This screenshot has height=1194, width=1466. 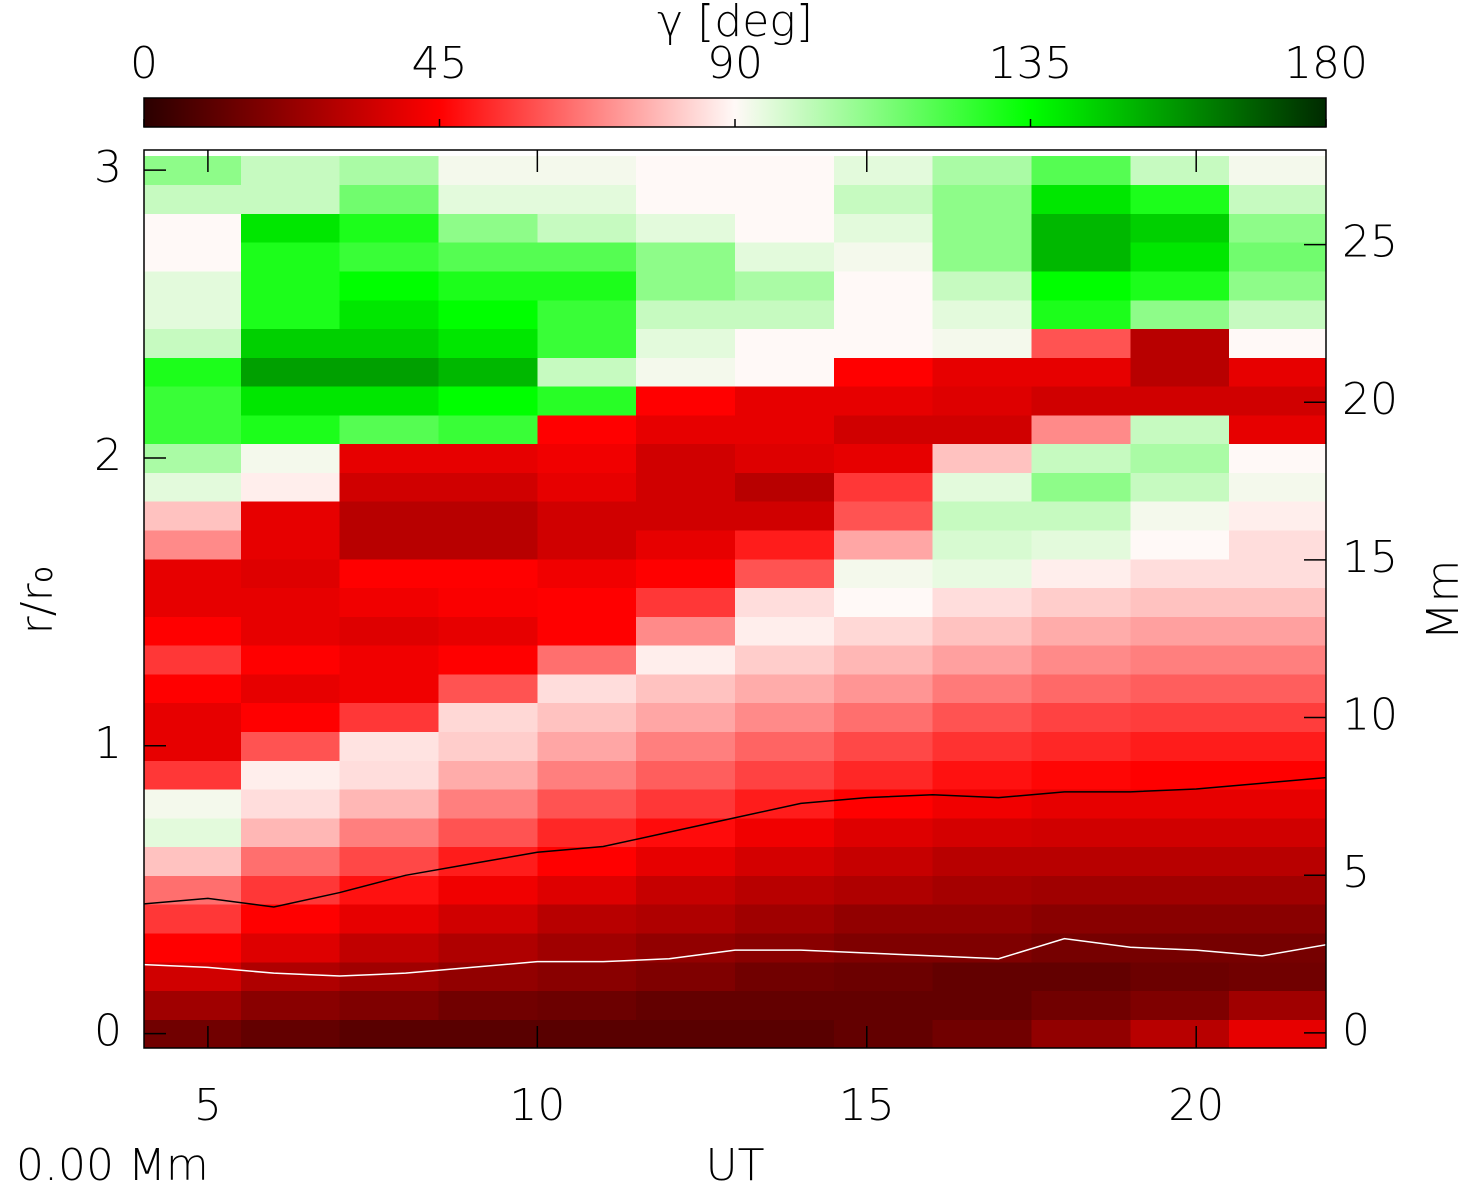 What do you see at coordinates (1356, 1030) in the screenshot?
I see `y2-tick-label: 0` at bounding box center [1356, 1030].